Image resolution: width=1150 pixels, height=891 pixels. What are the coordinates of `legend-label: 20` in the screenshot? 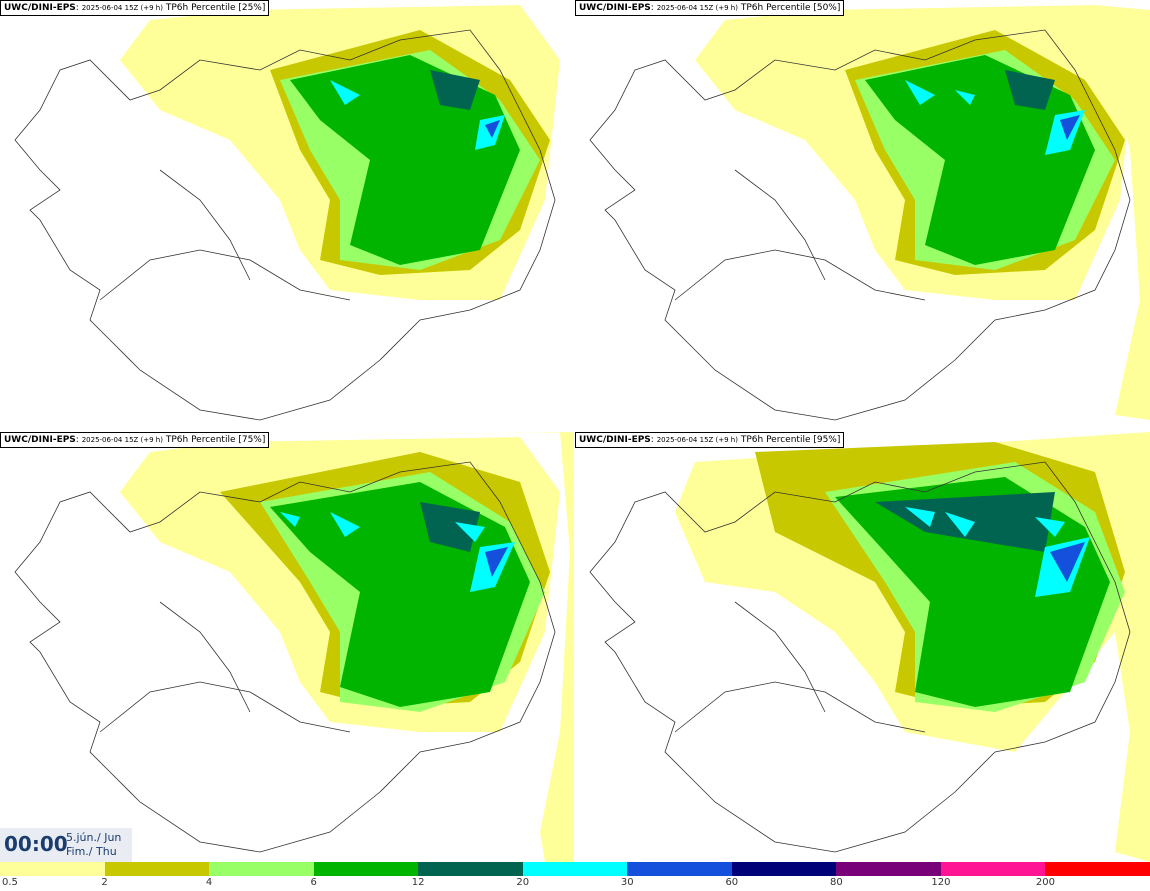 It's located at (523, 882).